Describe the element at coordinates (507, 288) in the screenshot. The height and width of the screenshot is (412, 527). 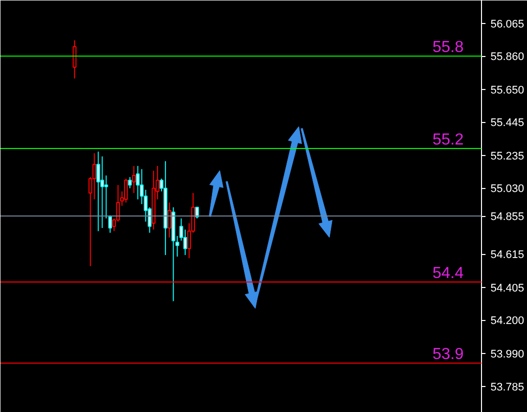
I see `y-tick-label: 54.405` at that location.